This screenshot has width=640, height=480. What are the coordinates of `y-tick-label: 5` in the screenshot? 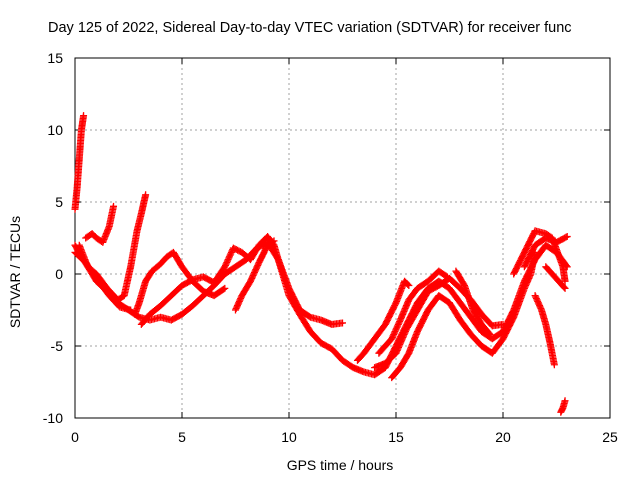 It's located at (59, 202).